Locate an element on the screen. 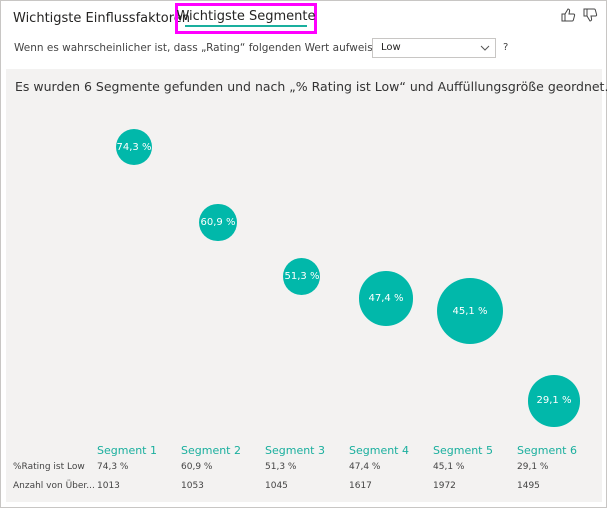 This screenshot has height=508, width=607. segment-bubble-5: 45,1 % is located at coordinates (470, 311).